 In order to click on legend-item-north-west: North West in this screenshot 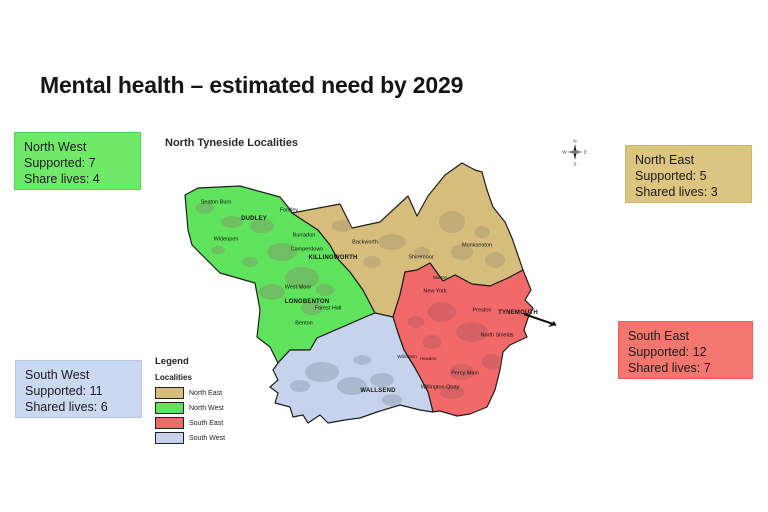, I will do `click(215, 408)`.